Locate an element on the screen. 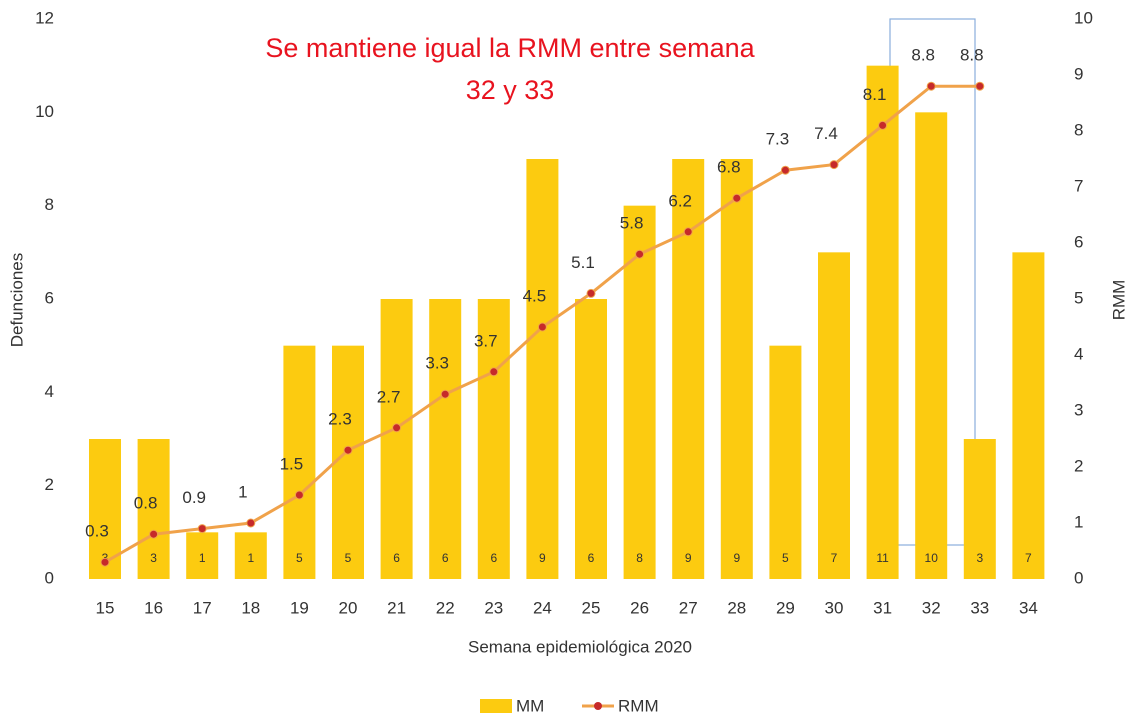  x-tick-label: 19 is located at coordinates (299, 607).